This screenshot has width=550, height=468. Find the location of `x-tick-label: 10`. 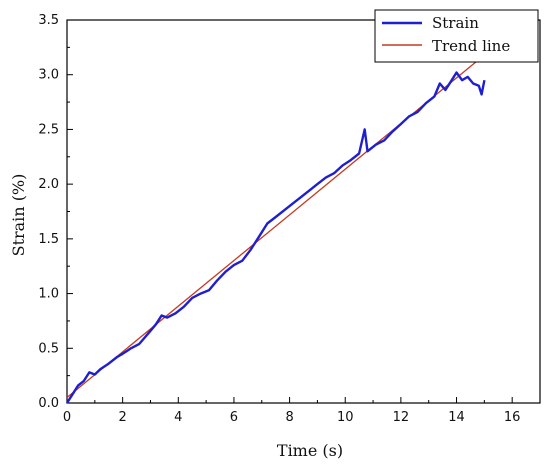

x-tick-label: 10 is located at coordinates (345, 417).